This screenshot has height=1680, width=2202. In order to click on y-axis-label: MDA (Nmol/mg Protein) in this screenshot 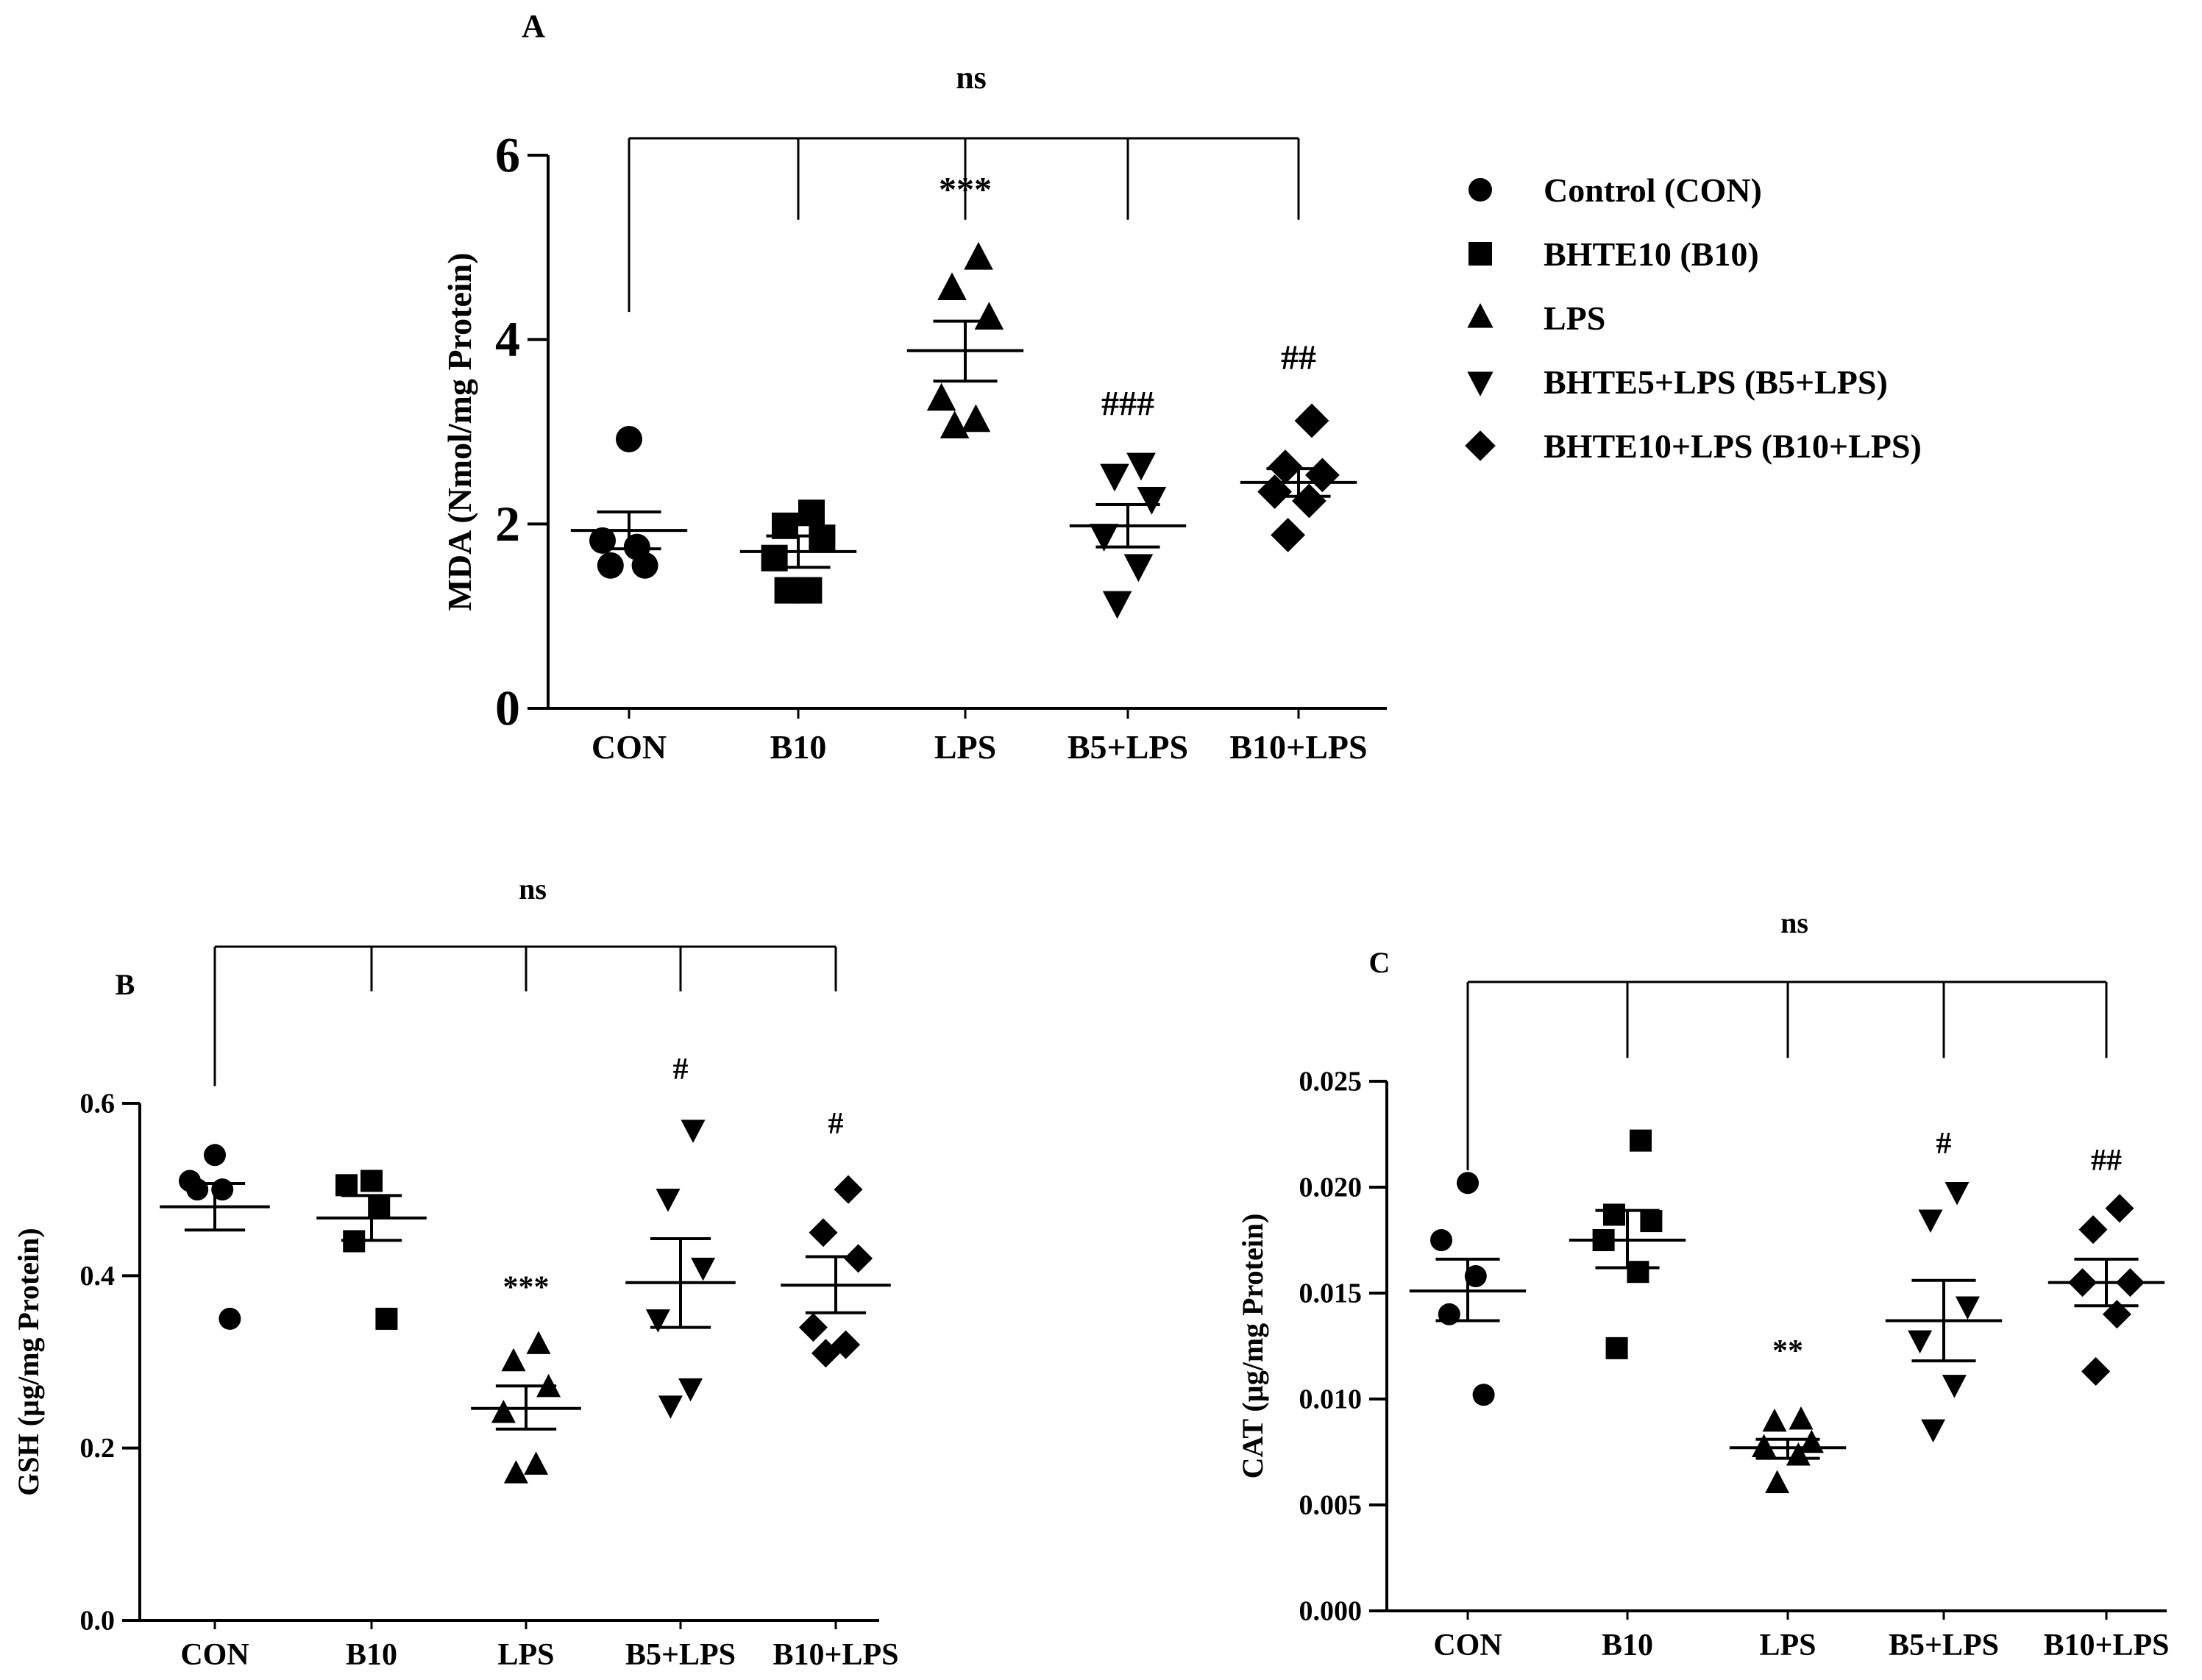, I will do `click(459, 431)`.